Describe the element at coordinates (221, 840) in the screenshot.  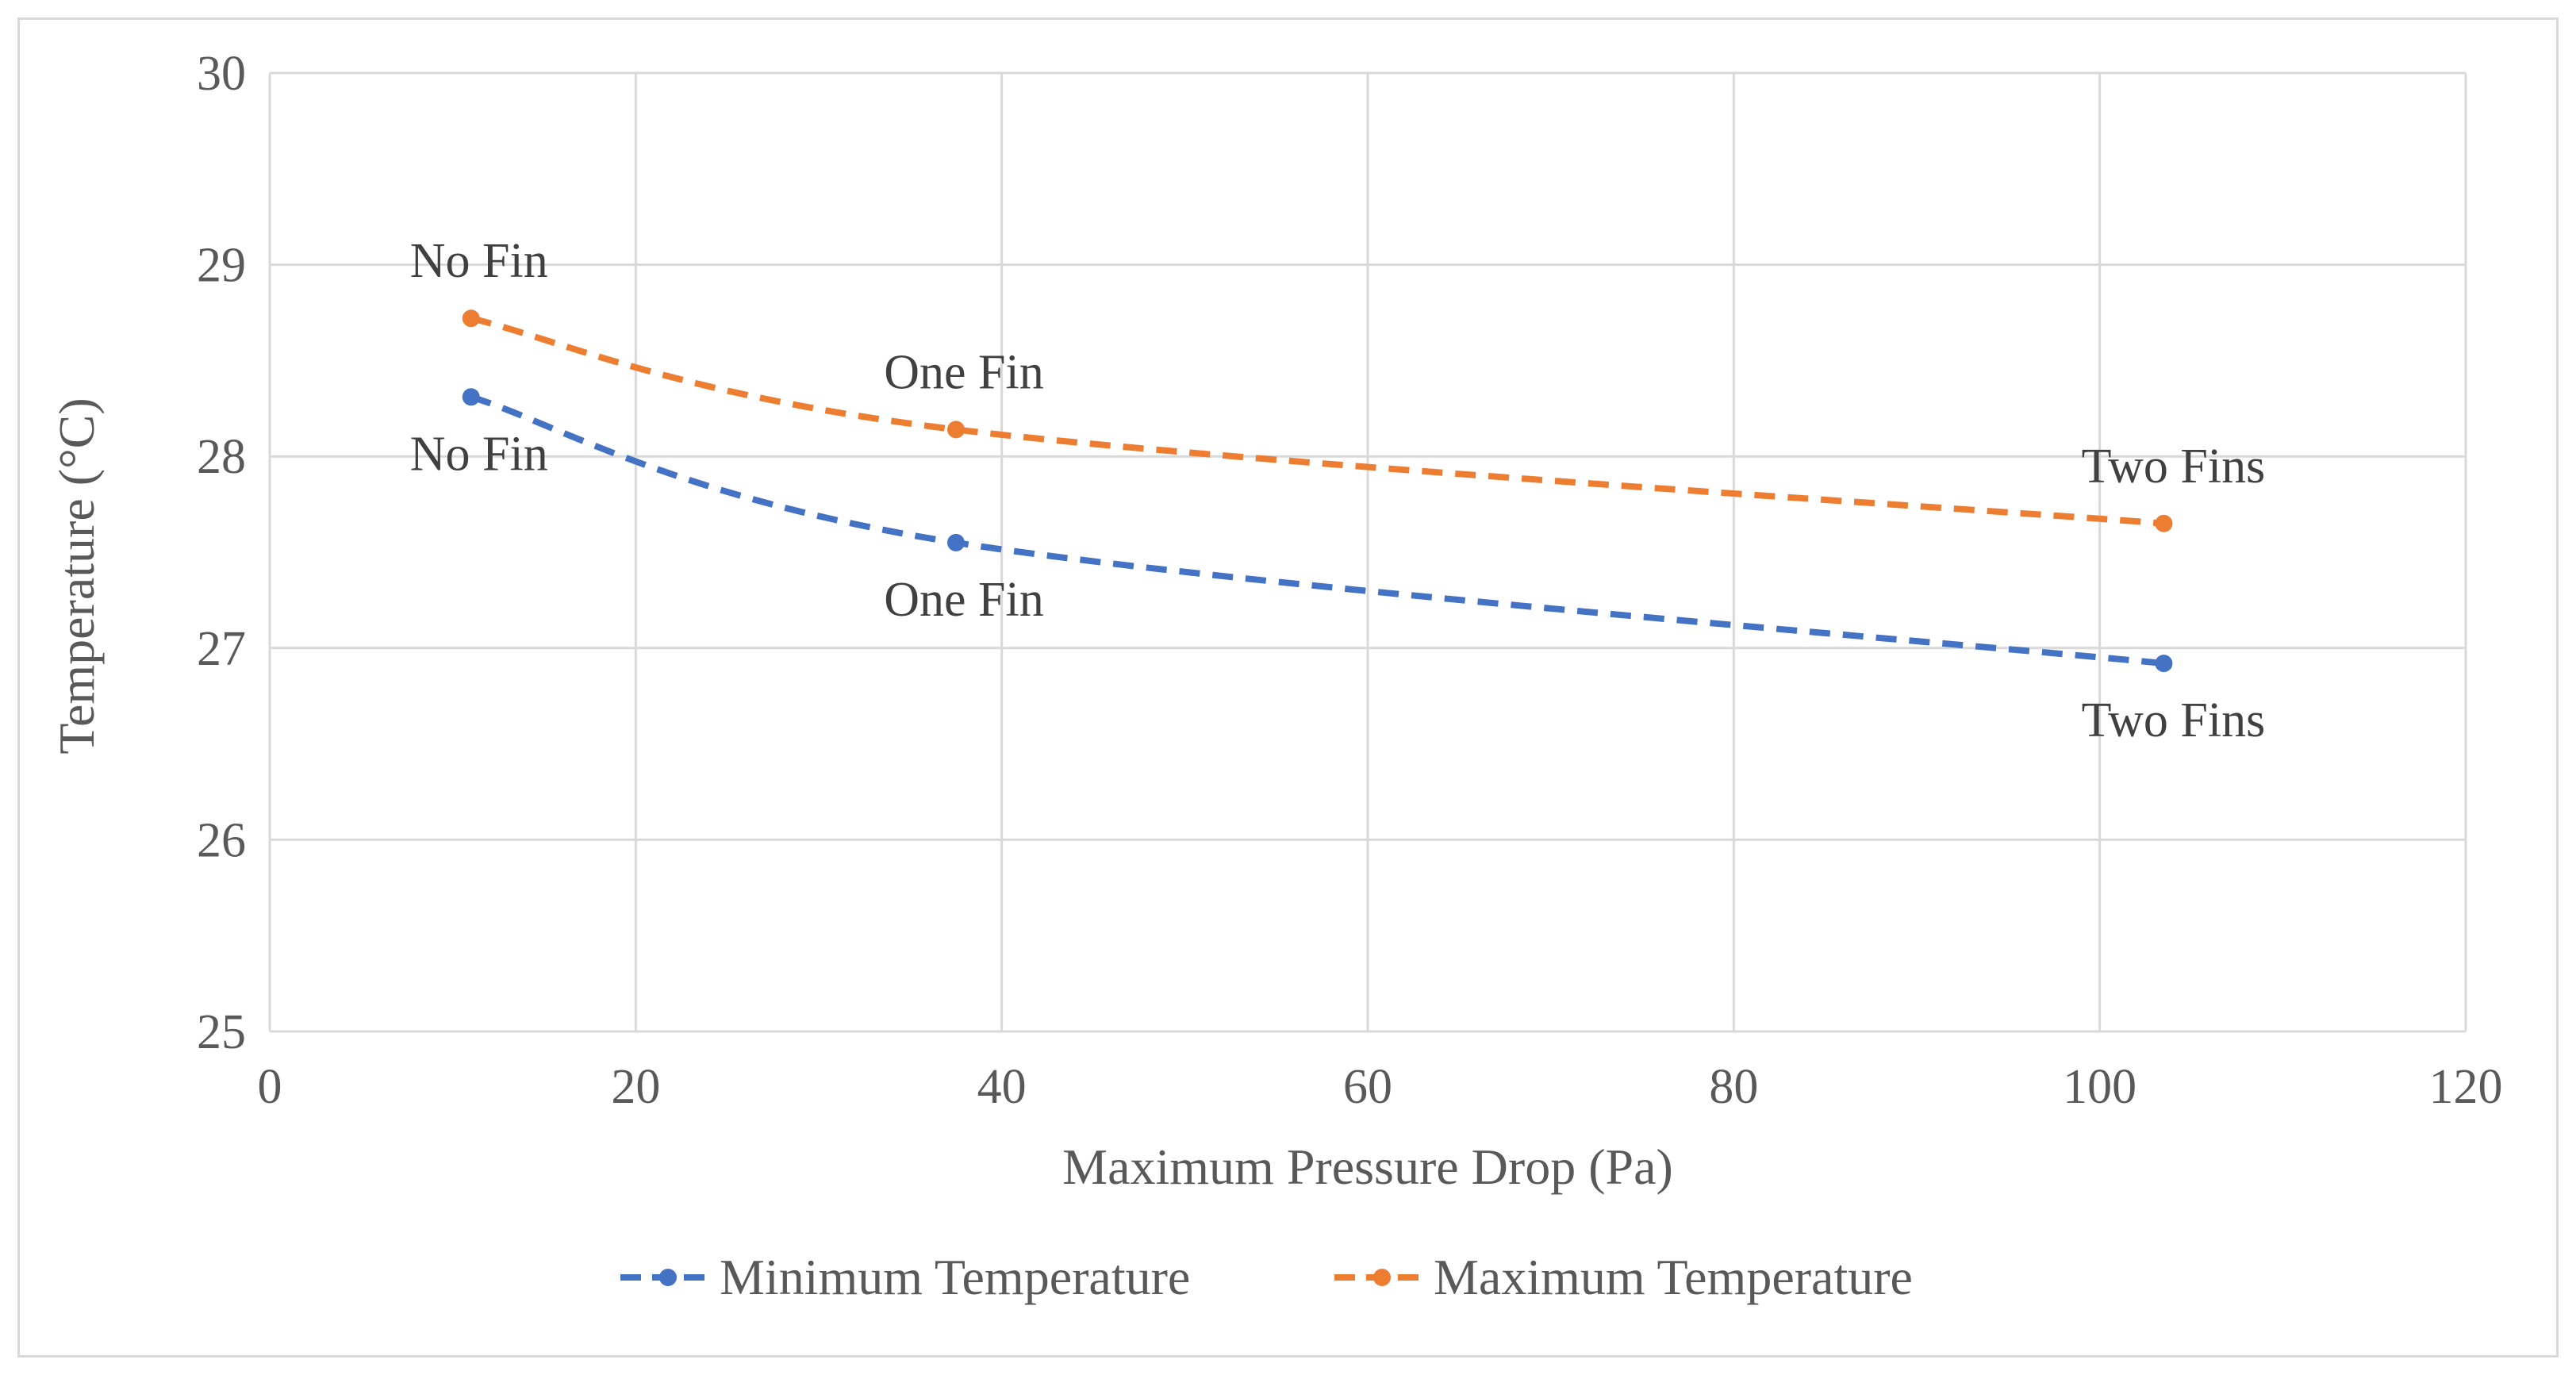
I see `y-tick-label: 26` at that location.